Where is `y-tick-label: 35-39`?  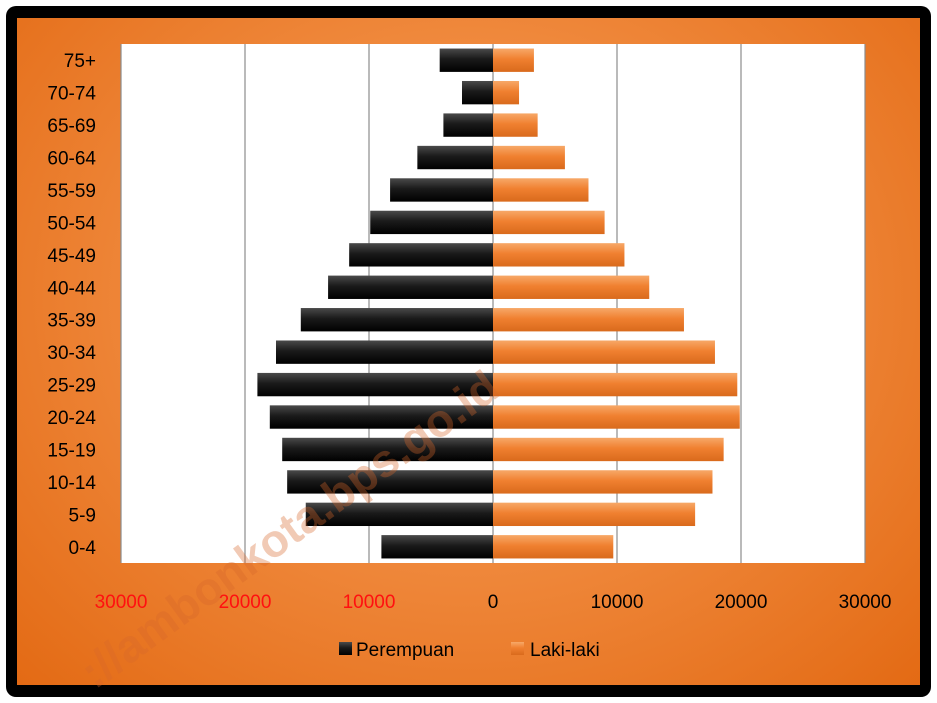
y-tick-label: 35-39 is located at coordinates (71, 321).